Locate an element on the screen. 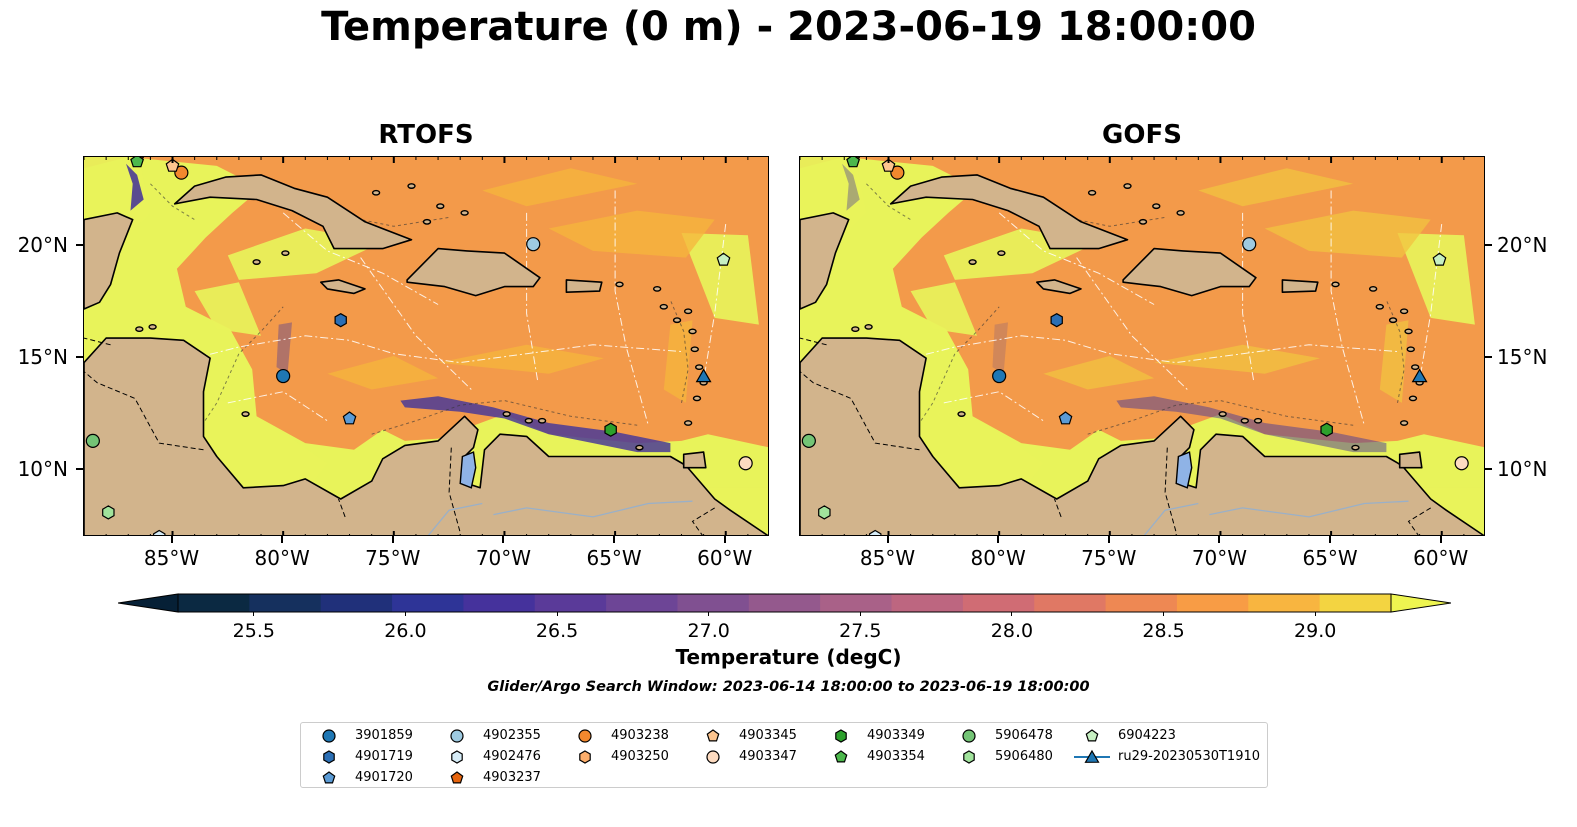 Image resolution: width=1577 pixels, height=827 pixels. legend-item-label: 4902476 is located at coordinates (512, 756).